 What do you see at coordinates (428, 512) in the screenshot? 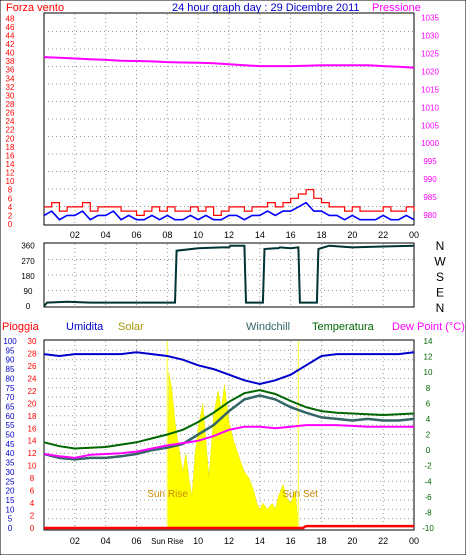
I see `temperature-tick-label: -8` at bounding box center [428, 512].